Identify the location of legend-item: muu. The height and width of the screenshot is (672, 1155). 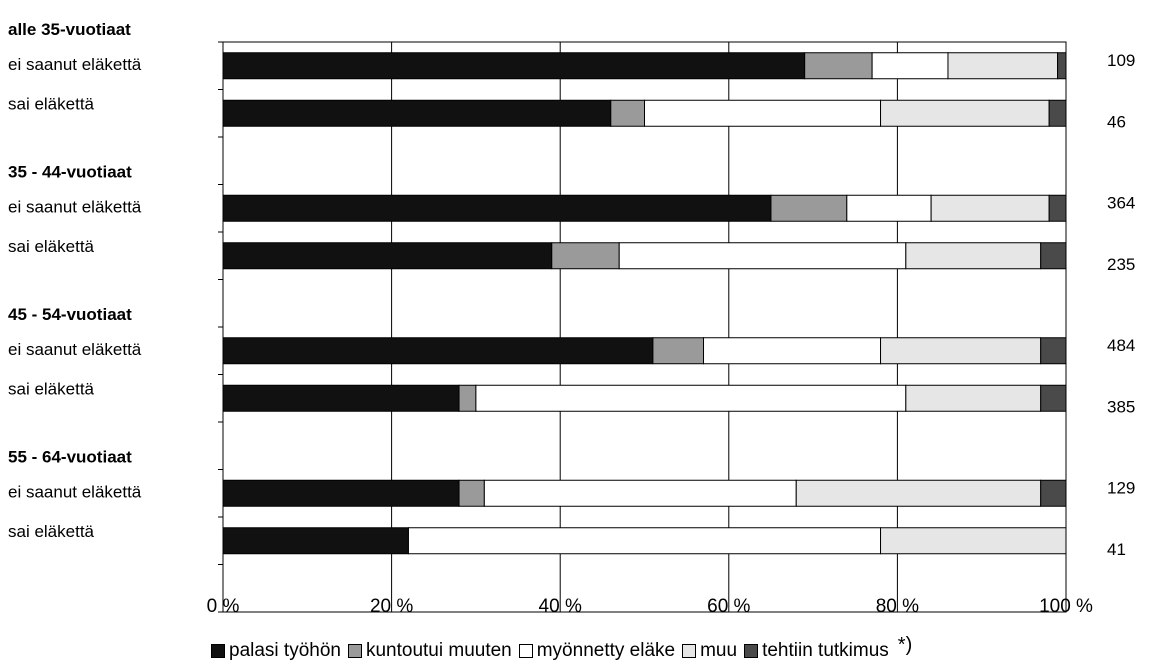
(709, 651).